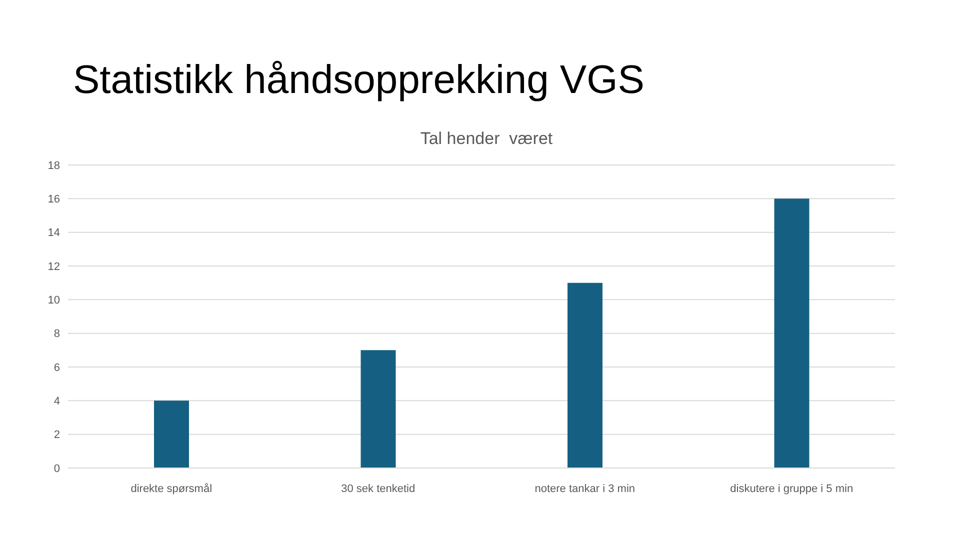 The image size is (973, 549). I want to click on y-tick-label: 10, so click(54, 300).